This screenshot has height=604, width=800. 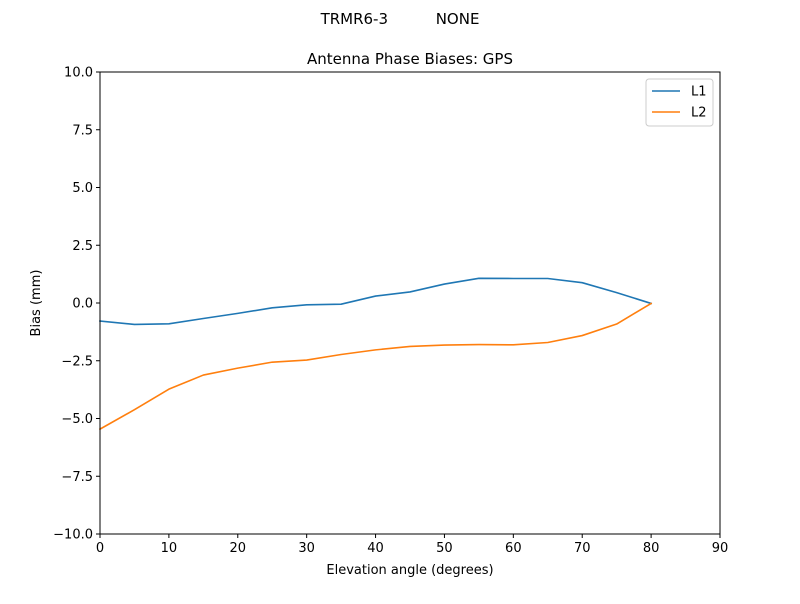 What do you see at coordinates (376, 301) in the screenshot?
I see `series-line-l1` at bounding box center [376, 301].